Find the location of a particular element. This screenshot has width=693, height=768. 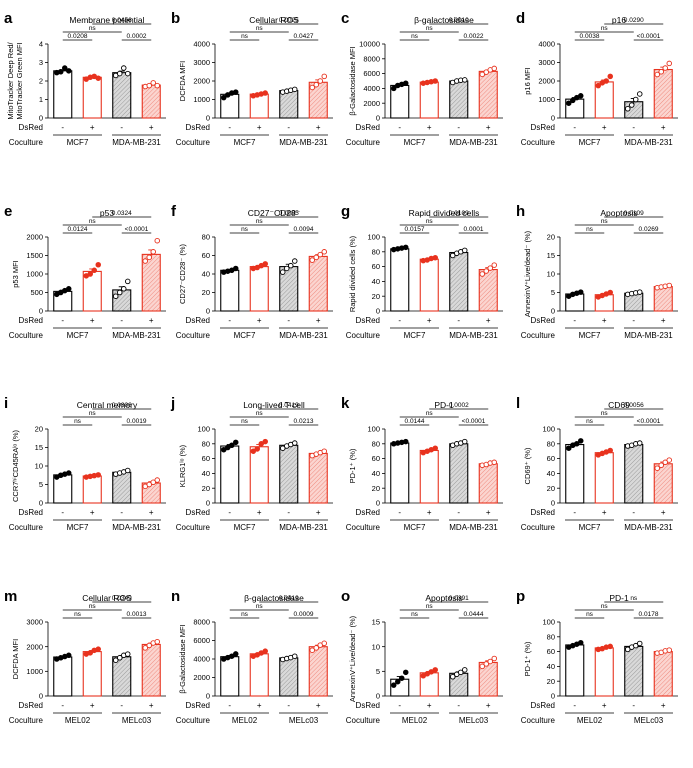

coculture-name: MEL02 is located at coordinates (245, 720).